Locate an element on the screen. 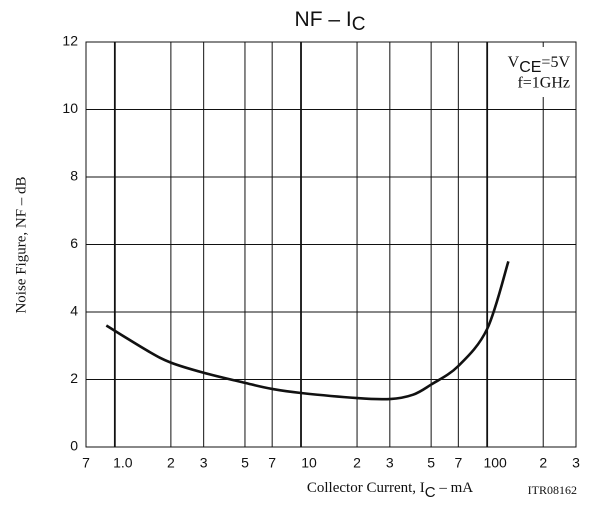 The height and width of the screenshot is (506, 594). y-axis-label: Noise Figure, NF – dB is located at coordinates (21, 244).